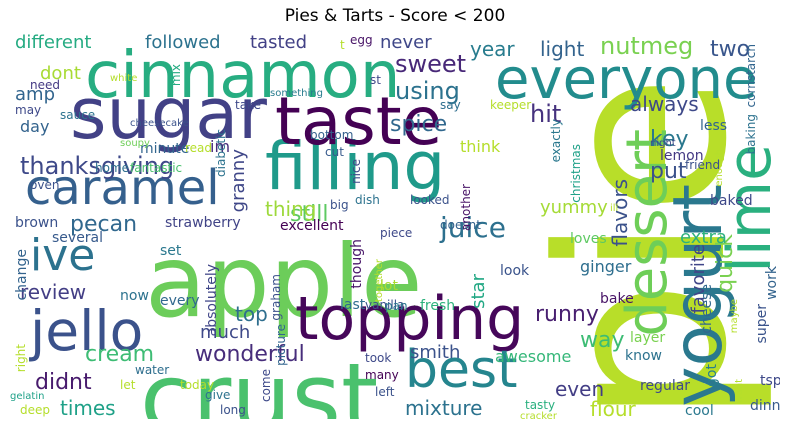 This screenshot has height=428, width=790. Describe the element at coordinates (703, 165) in the screenshot. I see `word-friend: friend` at that location.